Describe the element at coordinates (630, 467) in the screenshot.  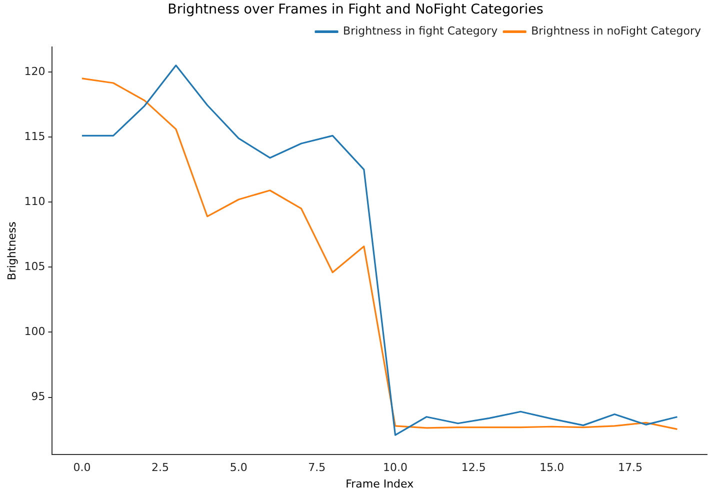
I see `x-tick-label: 17.5` at that location.